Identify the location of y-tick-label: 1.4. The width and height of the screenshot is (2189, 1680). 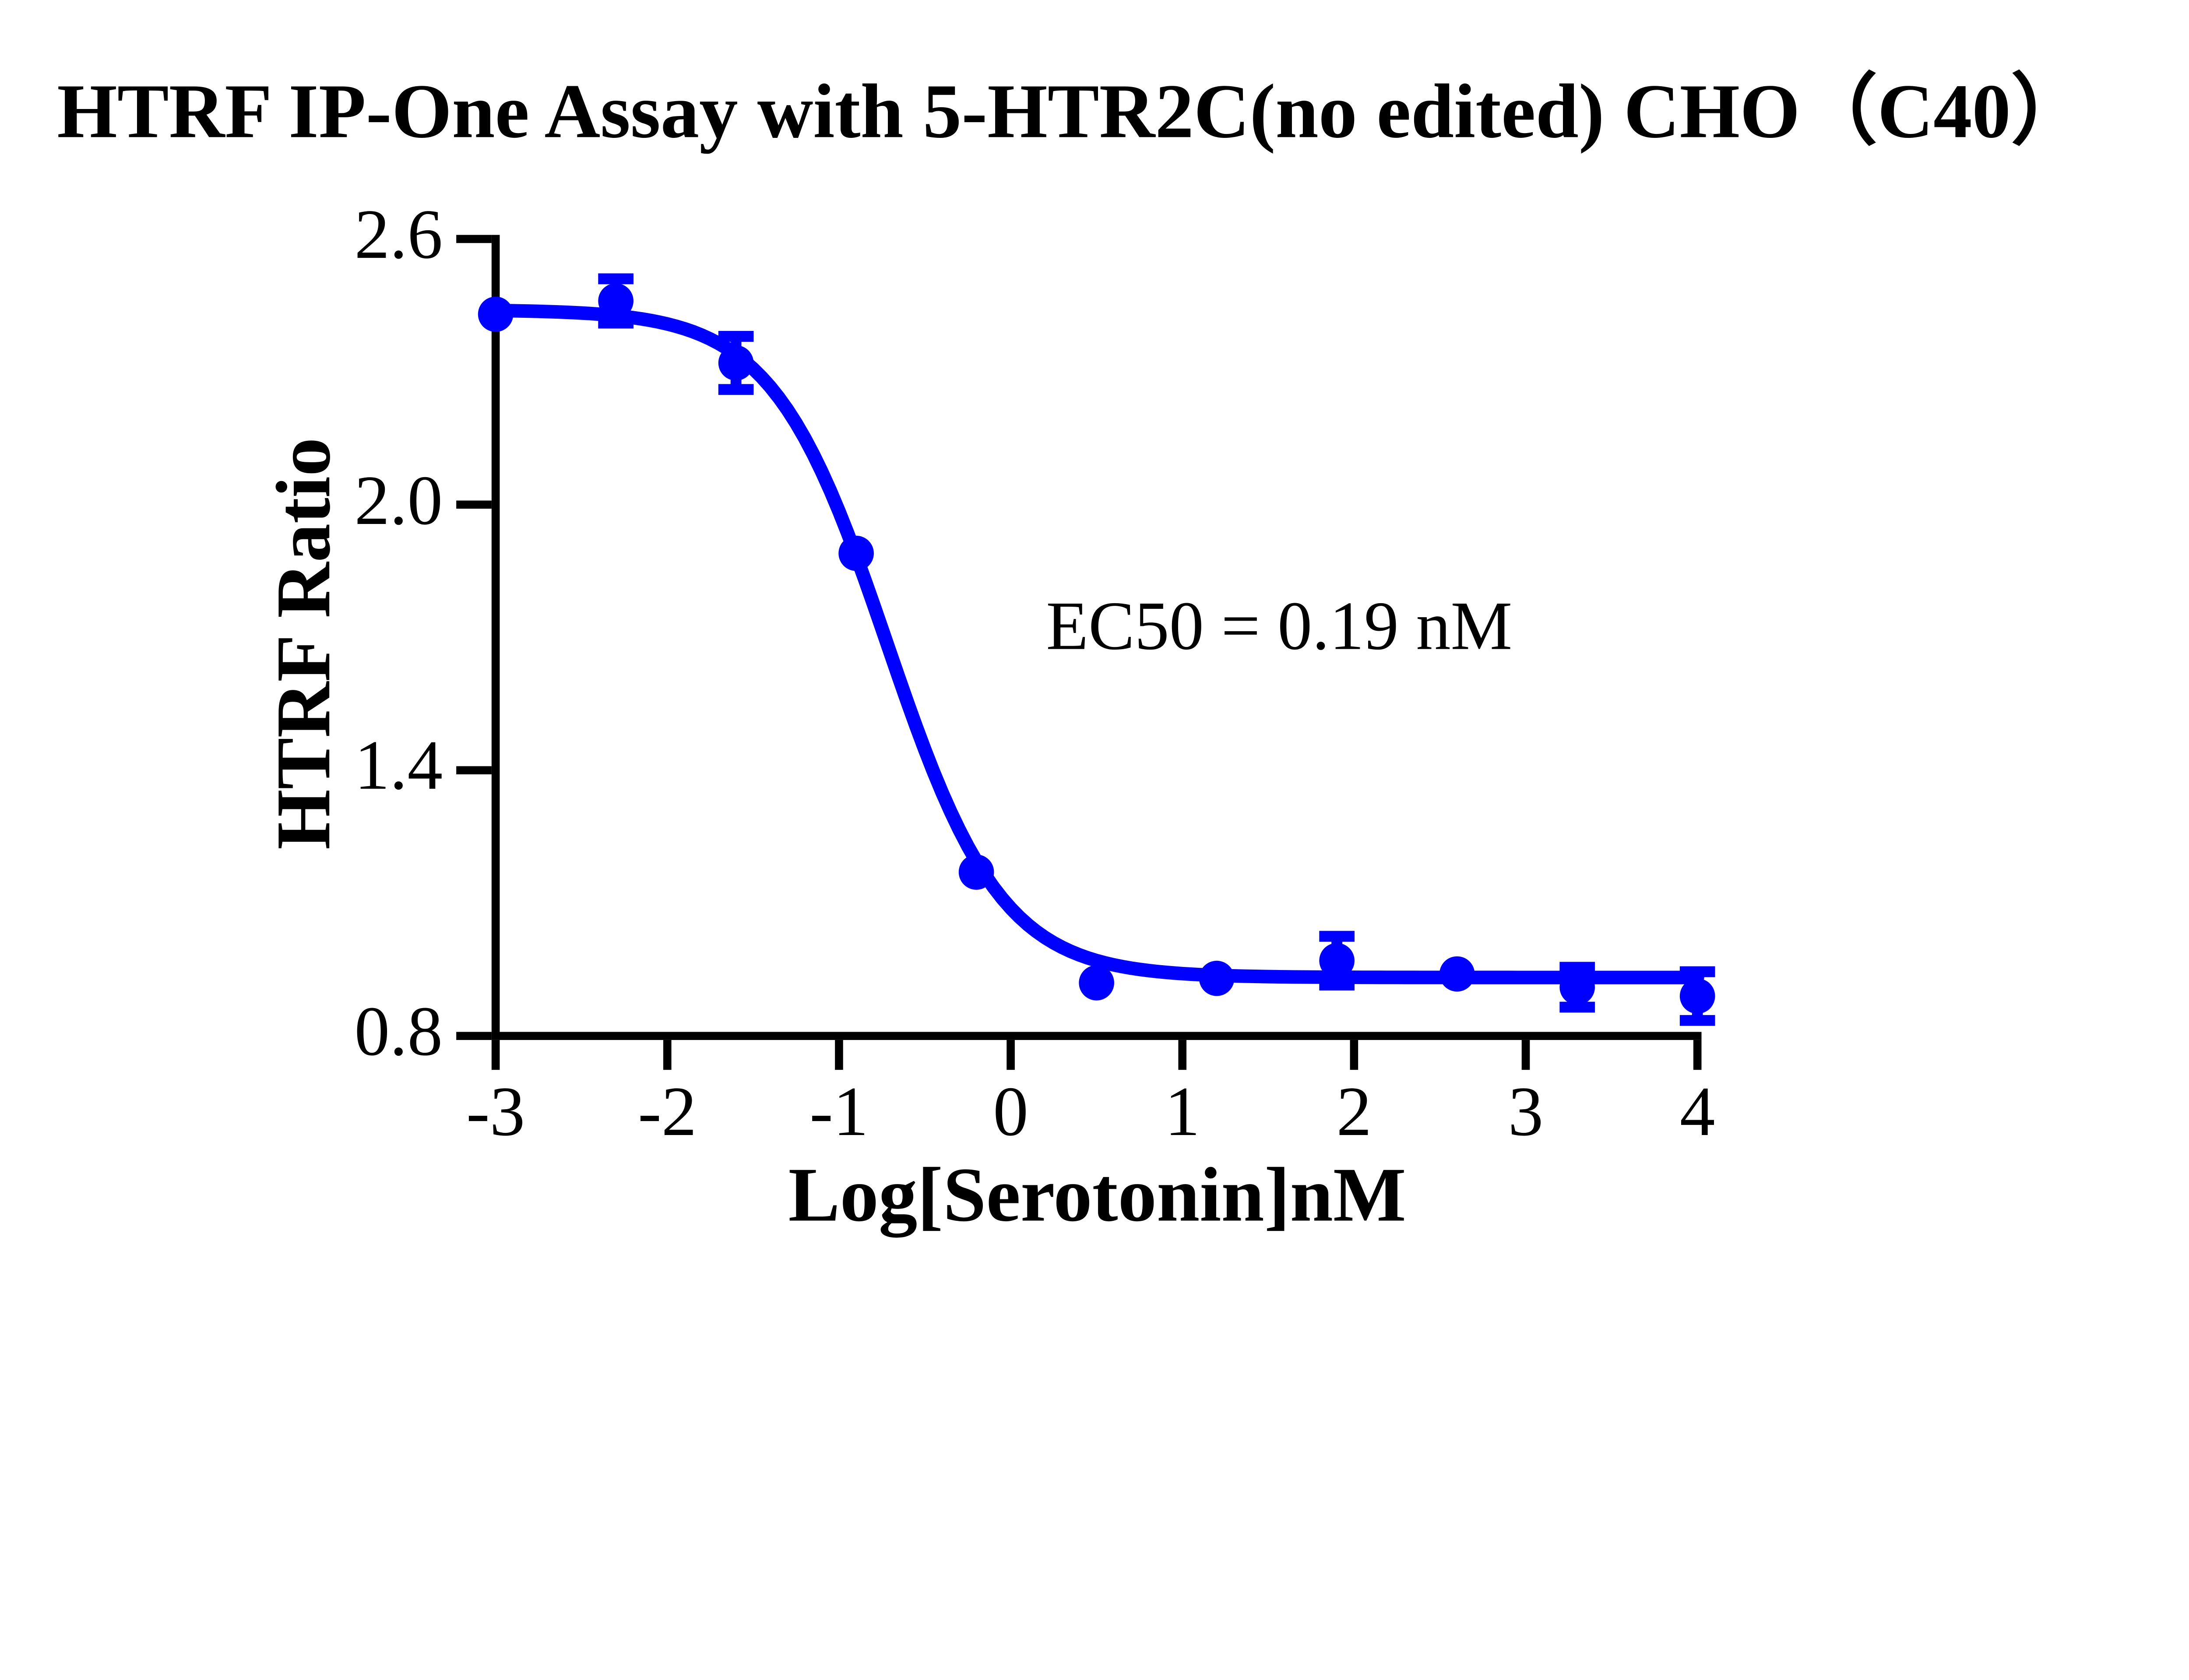
(399, 767).